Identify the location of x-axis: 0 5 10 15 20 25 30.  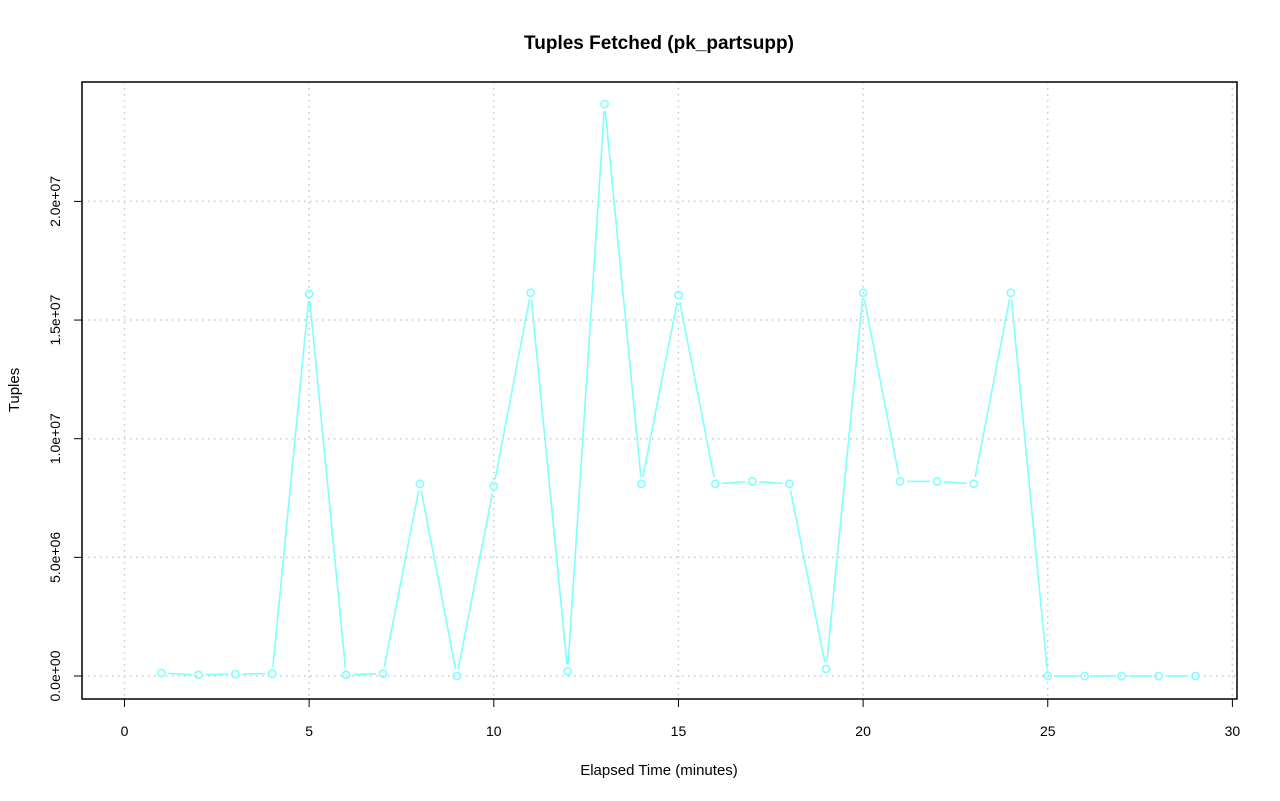
(681, 718).